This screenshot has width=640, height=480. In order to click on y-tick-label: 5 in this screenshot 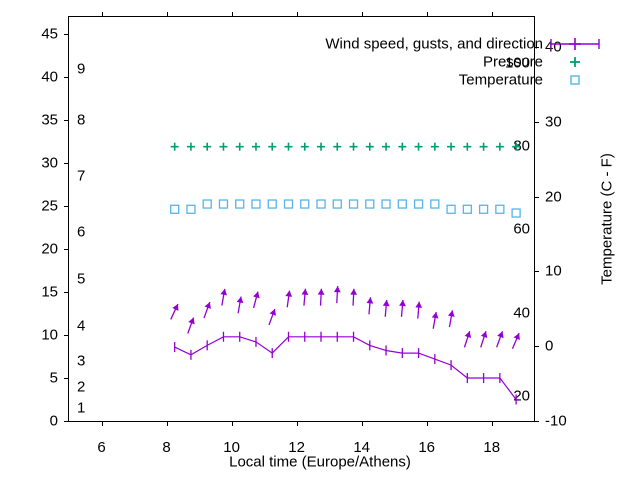, I will do `click(53, 378)`.